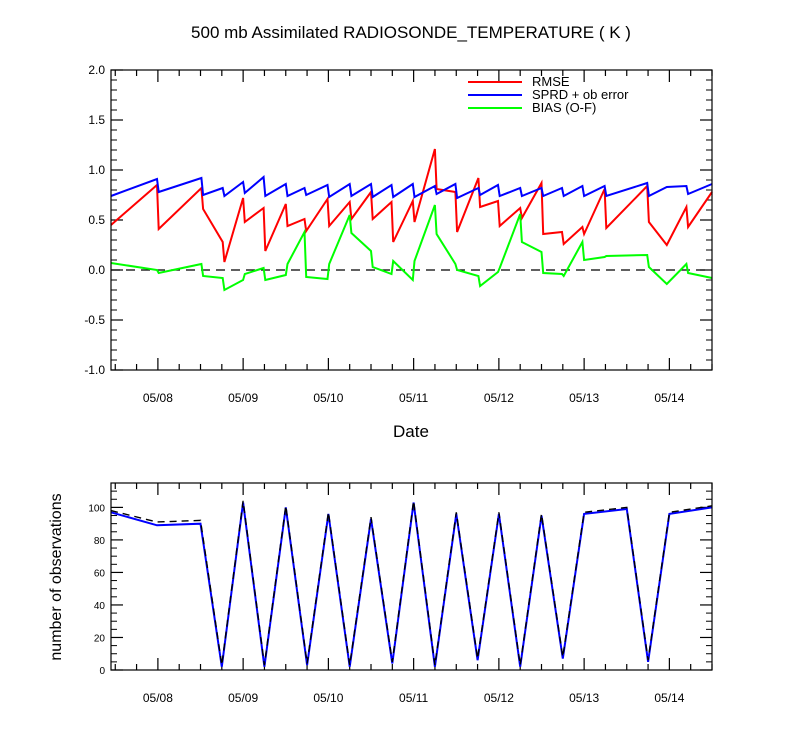 This screenshot has width=800, height=750. What do you see at coordinates (100, 606) in the screenshot?
I see `y-tick-label: 40` at bounding box center [100, 606].